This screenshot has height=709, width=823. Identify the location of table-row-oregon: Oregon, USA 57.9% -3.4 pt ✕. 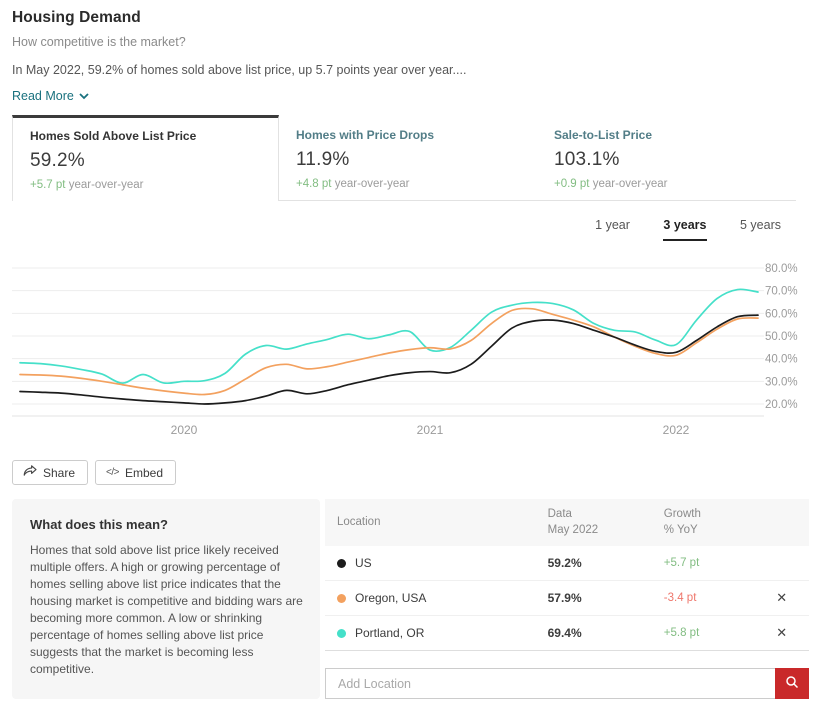
(567, 598).